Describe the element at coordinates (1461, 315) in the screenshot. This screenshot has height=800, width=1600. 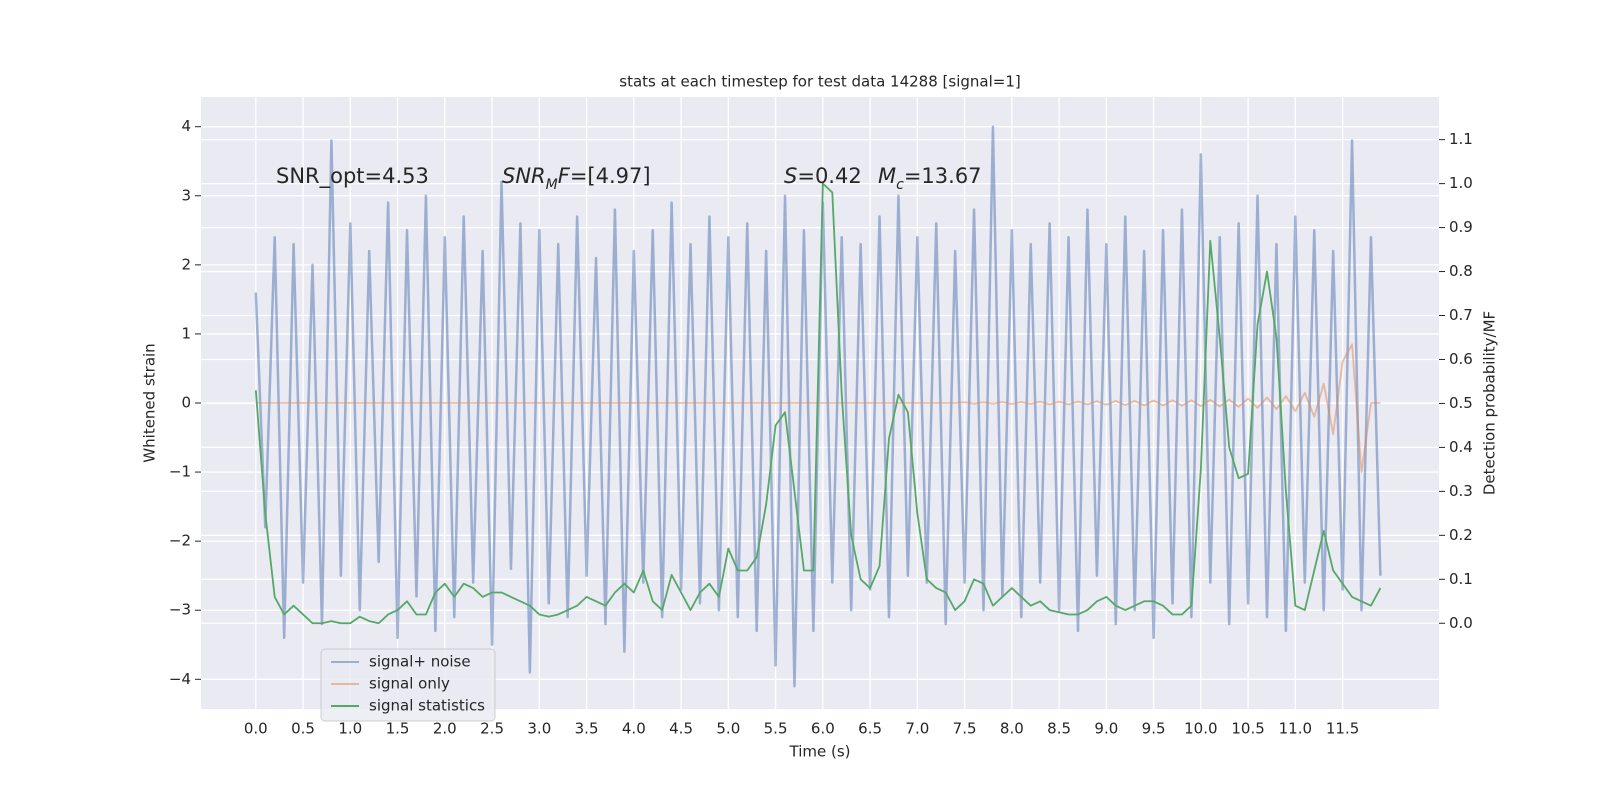
I see `y2-tick-label: 0.7` at that location.